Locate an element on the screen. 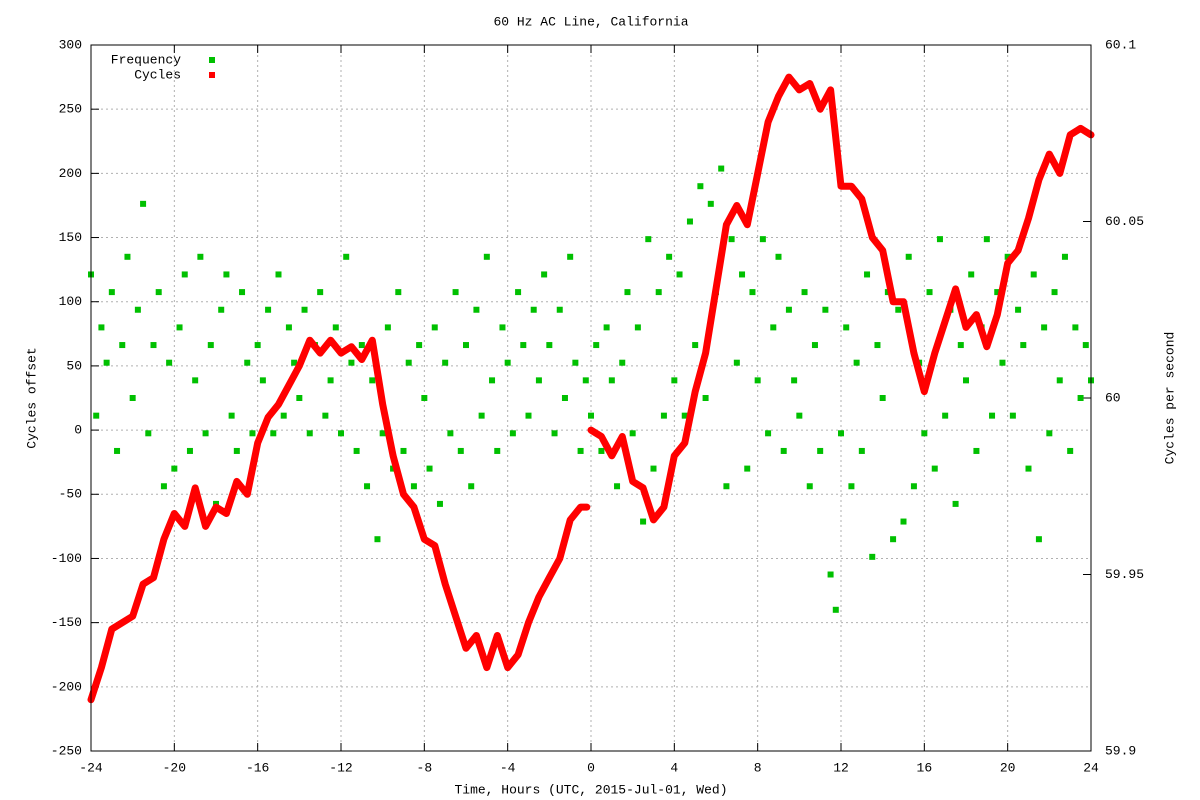 The height and width of the screenshot is (800, 1200). y-tick-label: -250 is located at coordinates (66, 750).